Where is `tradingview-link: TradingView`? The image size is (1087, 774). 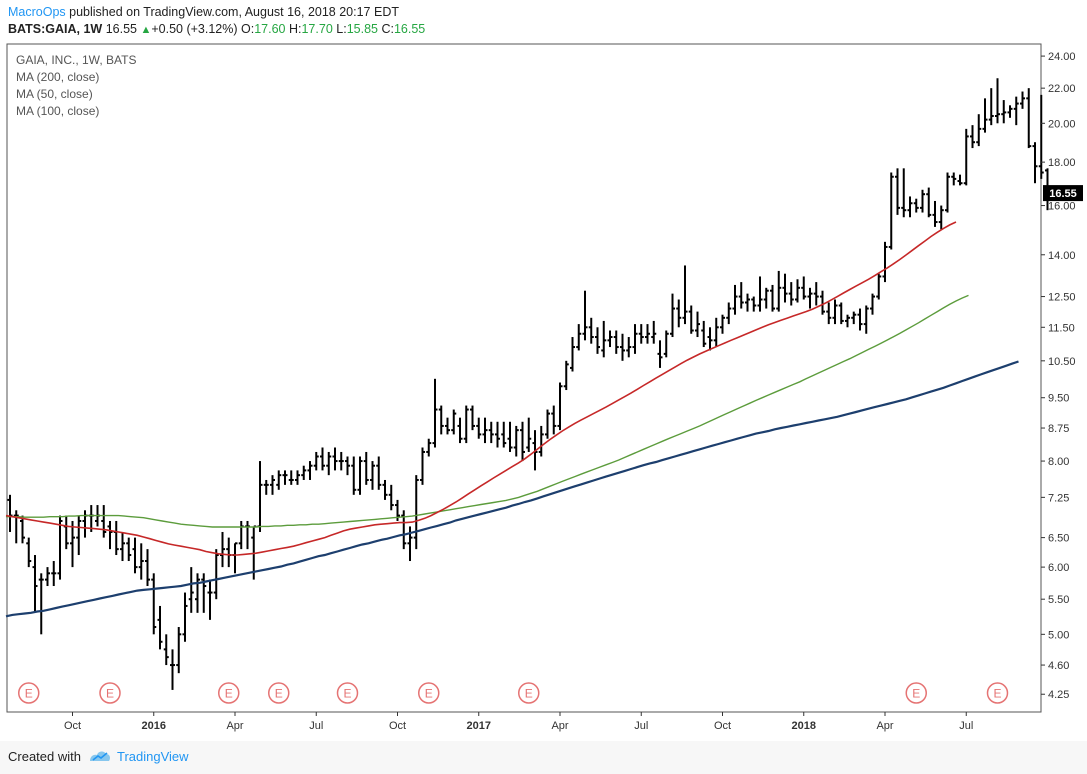 tradingview-link: TradingView is located at coordinates (153, 756).